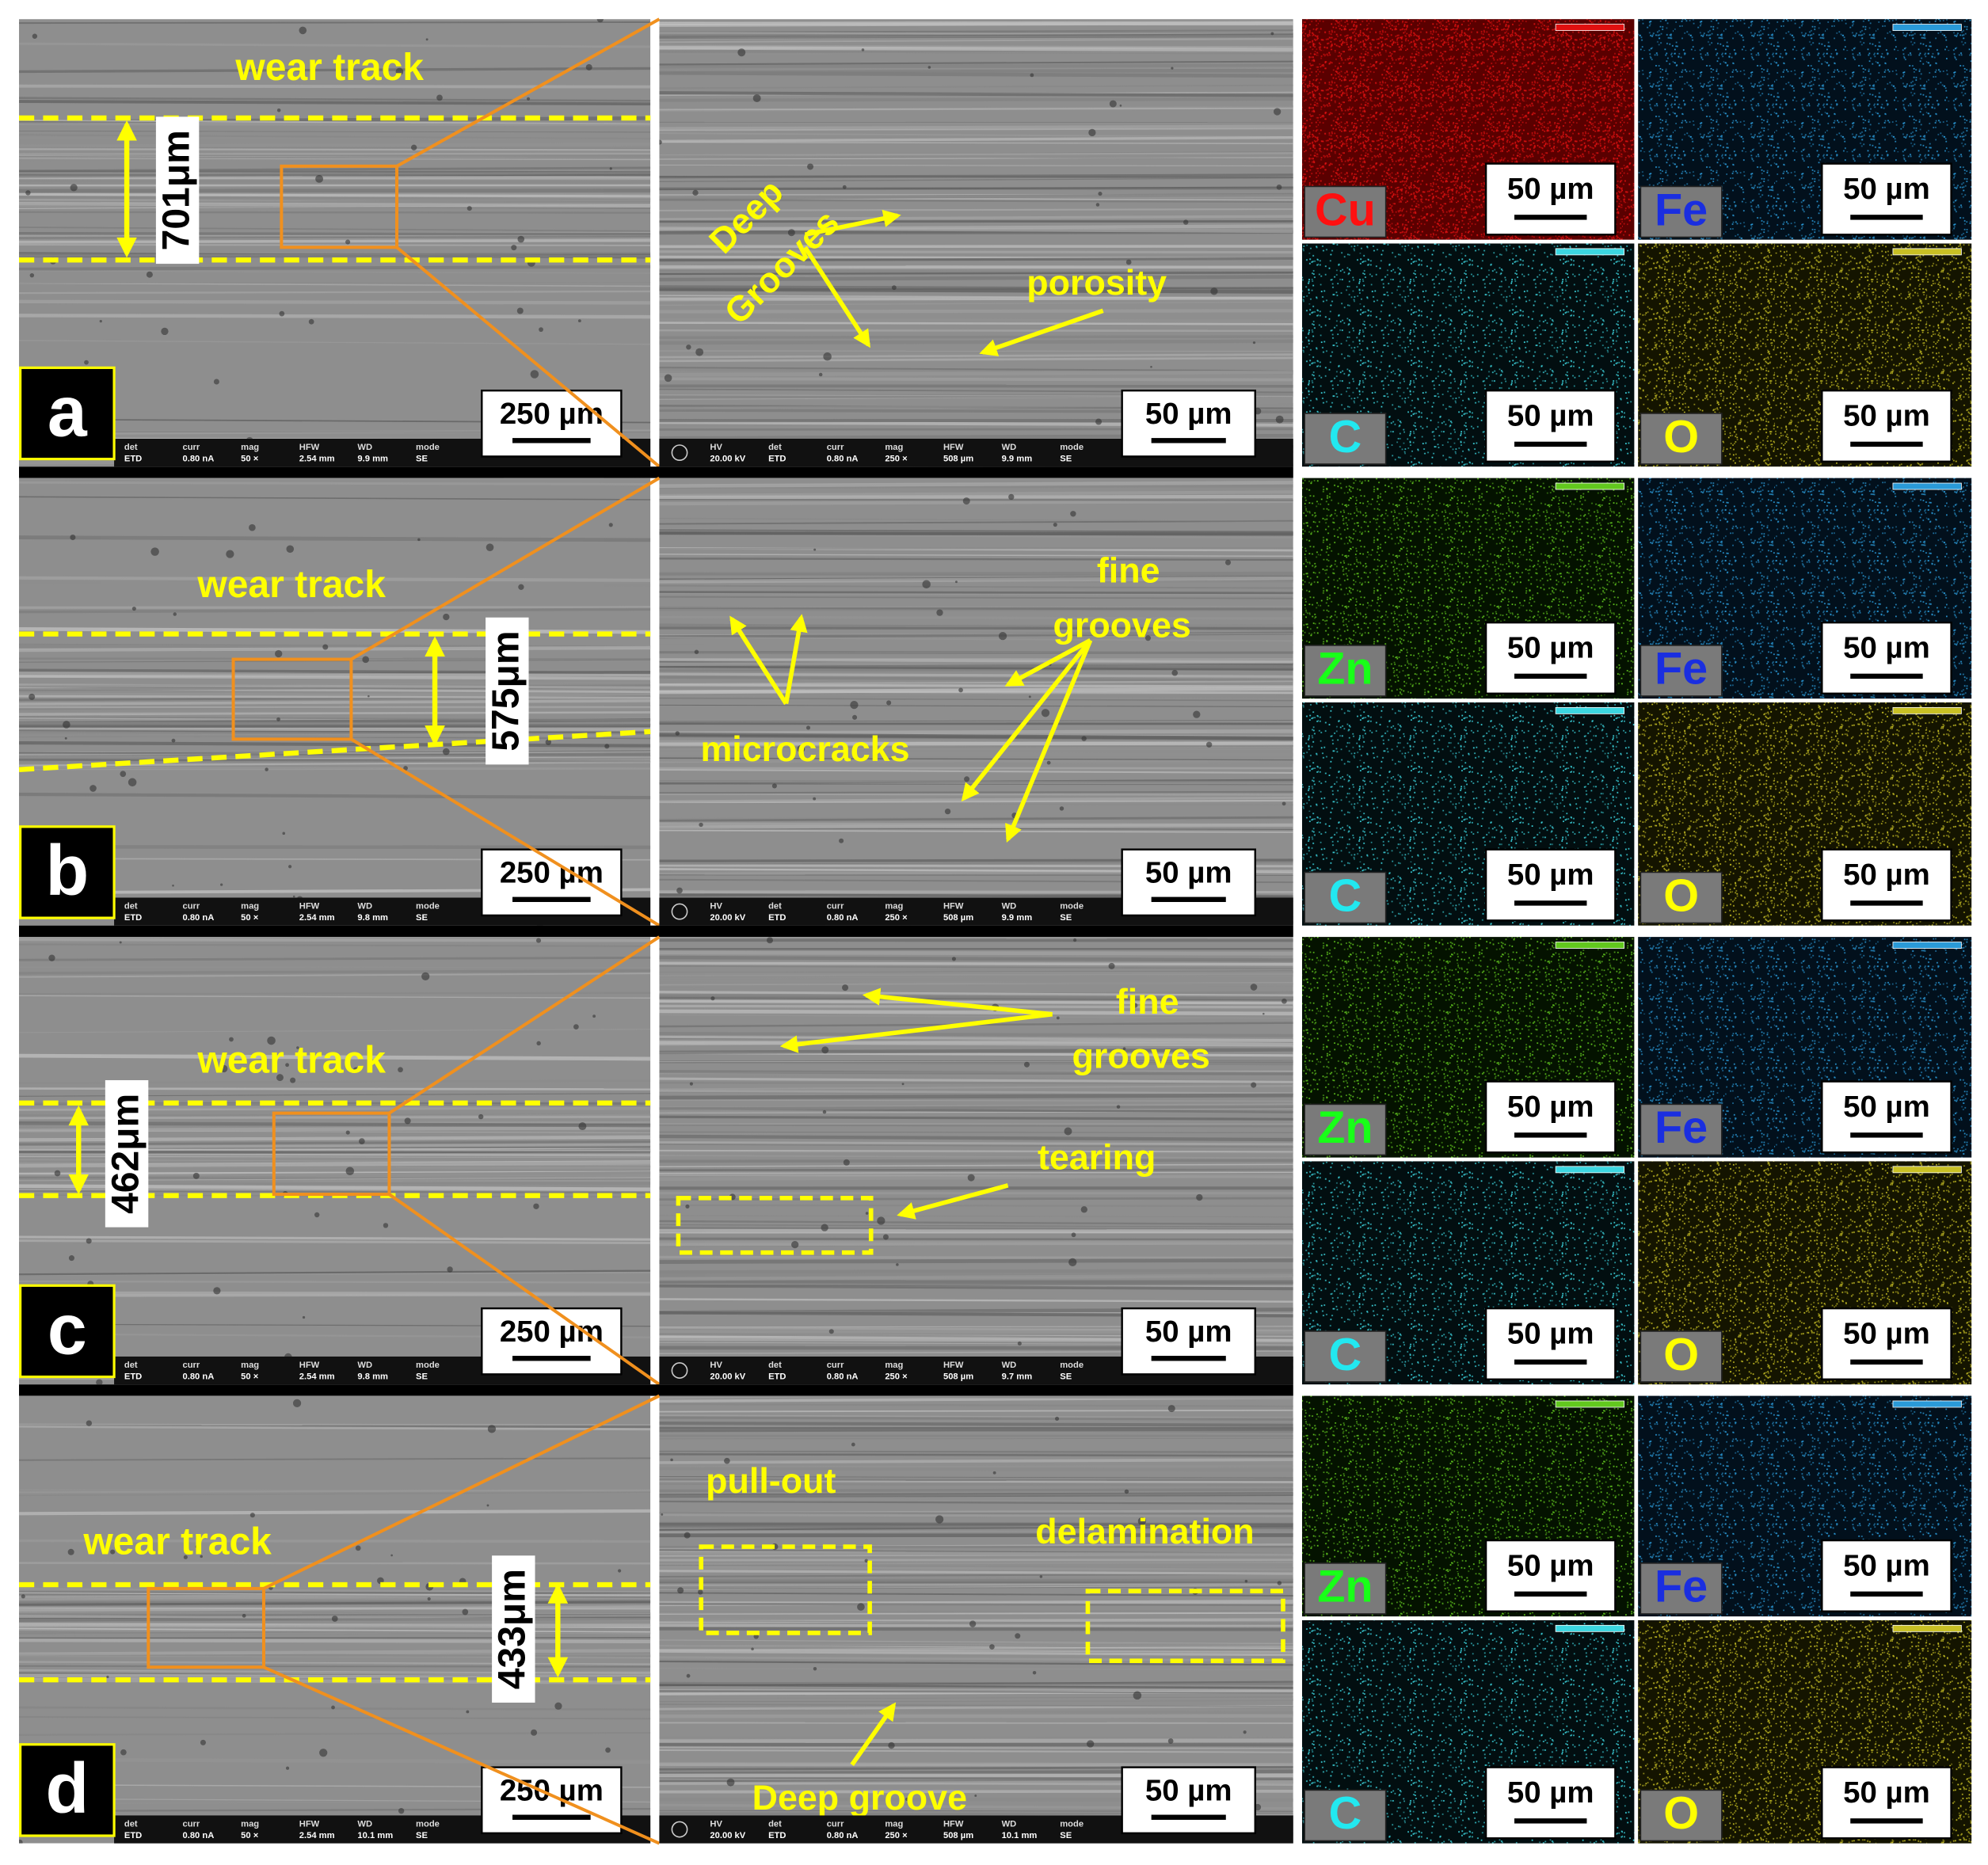 Image resolution: width=1988 pixels, height=1865 pixels. Describe the element at coordinates (131, 907) in the screenshot. I see `info-key: det` at that location.